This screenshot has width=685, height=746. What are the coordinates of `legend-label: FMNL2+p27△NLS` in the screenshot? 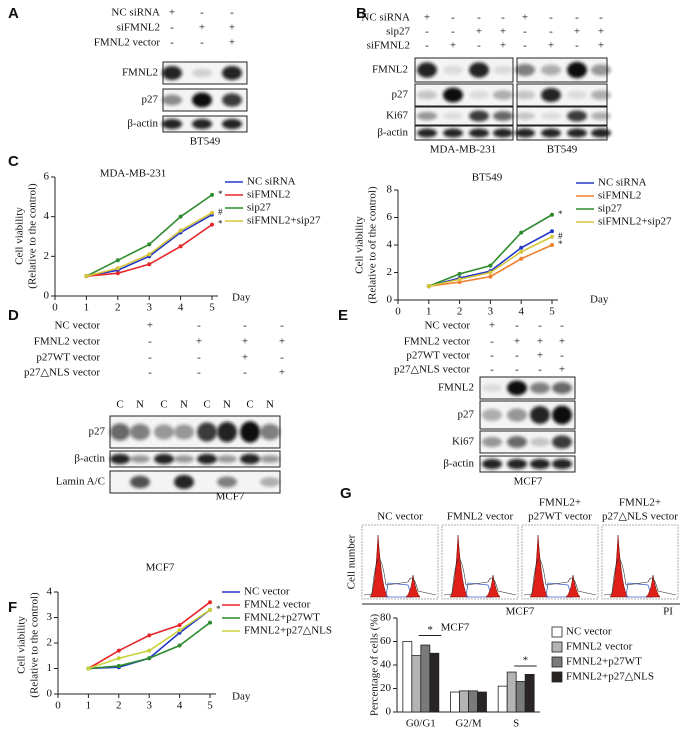 It's located at (288, 631).